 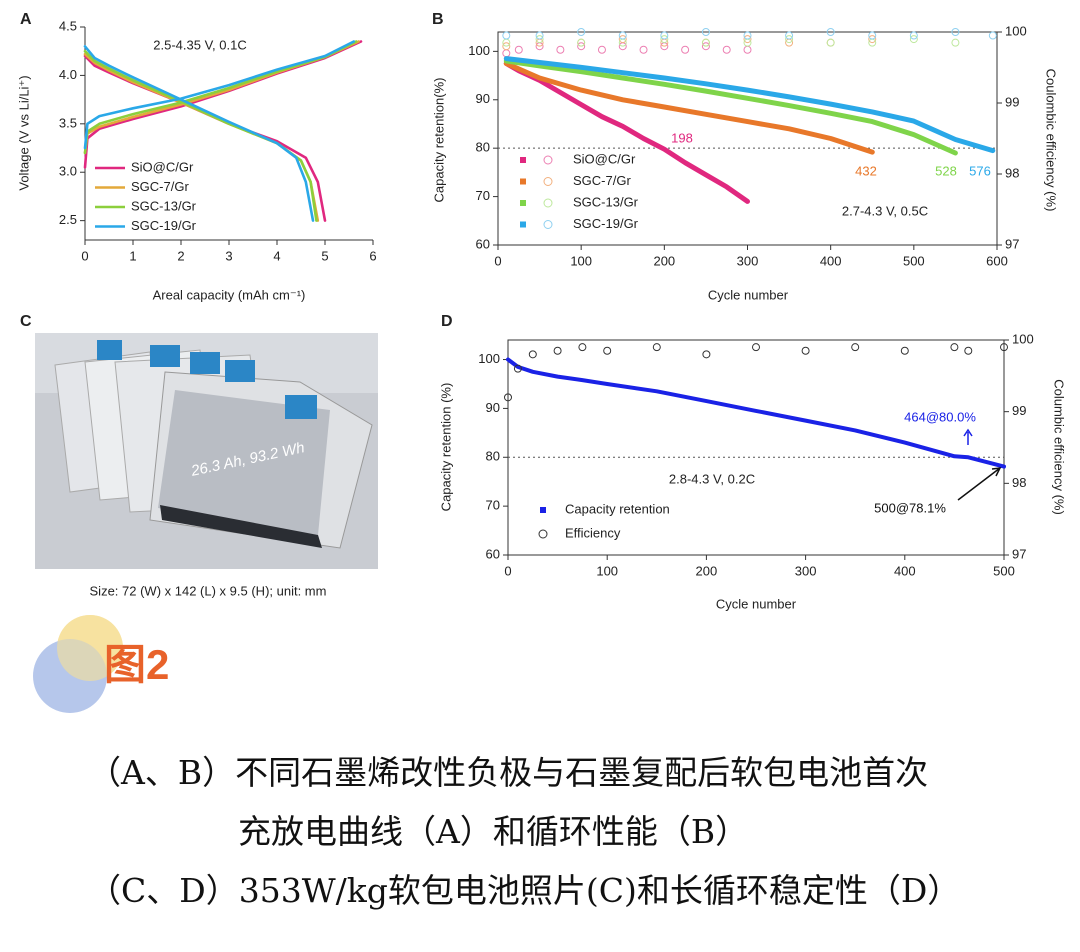 What do you see at coordinates (68, 74) in the screenshot?
I see `y-tick-label: 4.0` at bounding box center [68, 74].